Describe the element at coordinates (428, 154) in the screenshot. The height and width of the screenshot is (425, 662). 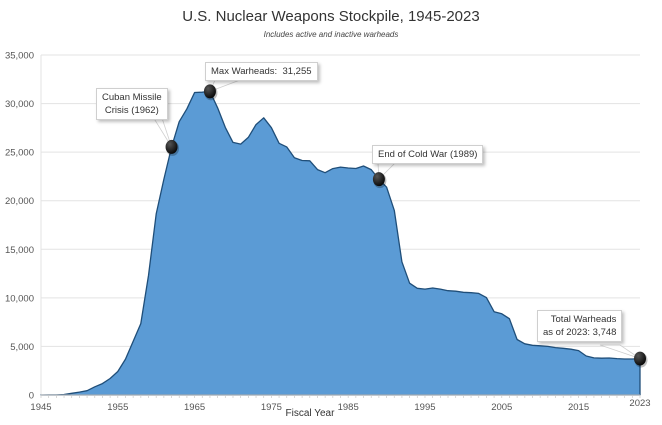
I see `callout-end-of-cold-war: End of Cold War (1989)` at that location.